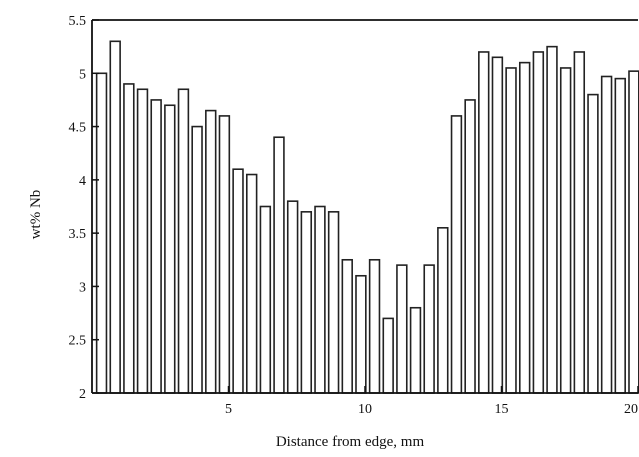  Describe the element at coordinates (82, 181) in the screenshot. I see `y-tick-label: 4` at that location.